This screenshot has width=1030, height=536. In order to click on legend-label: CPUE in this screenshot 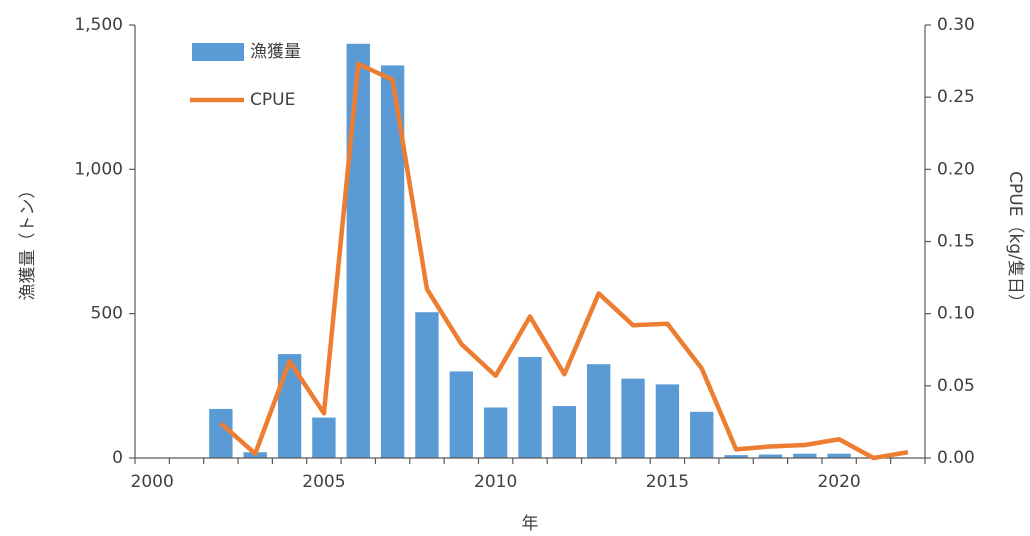, I will do `click(272, 100)`.